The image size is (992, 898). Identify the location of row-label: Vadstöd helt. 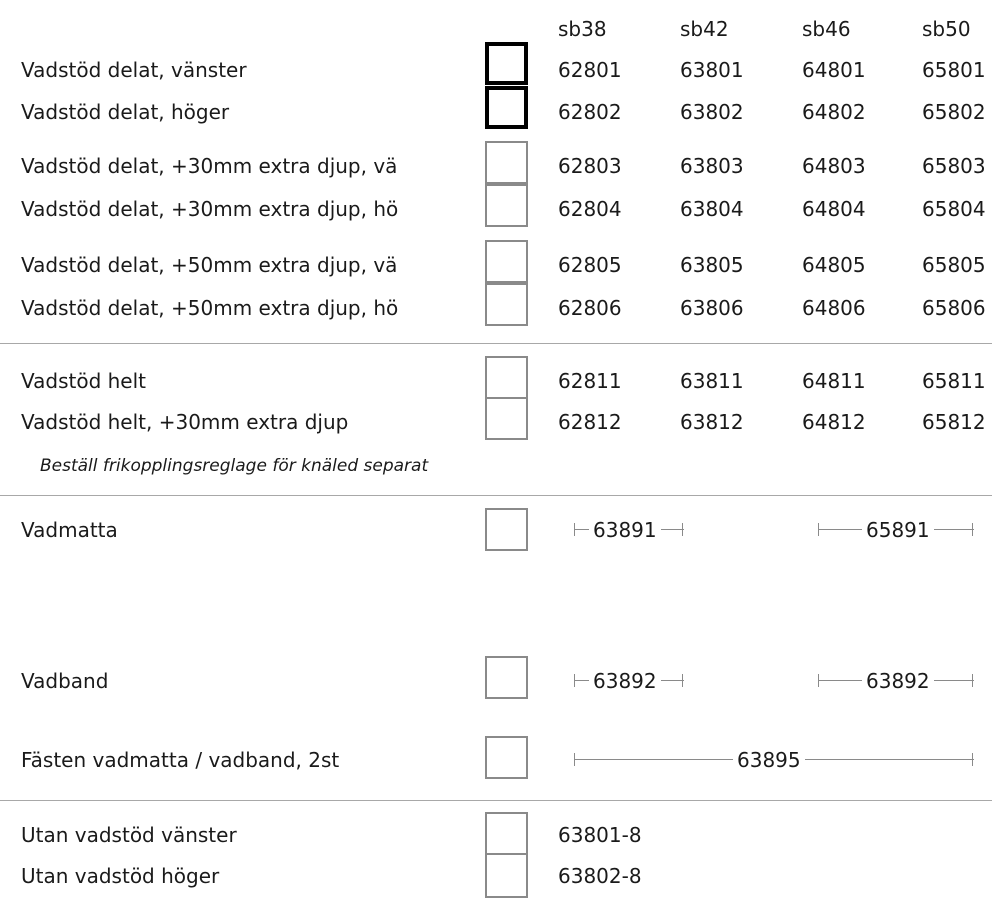
(84, 381).